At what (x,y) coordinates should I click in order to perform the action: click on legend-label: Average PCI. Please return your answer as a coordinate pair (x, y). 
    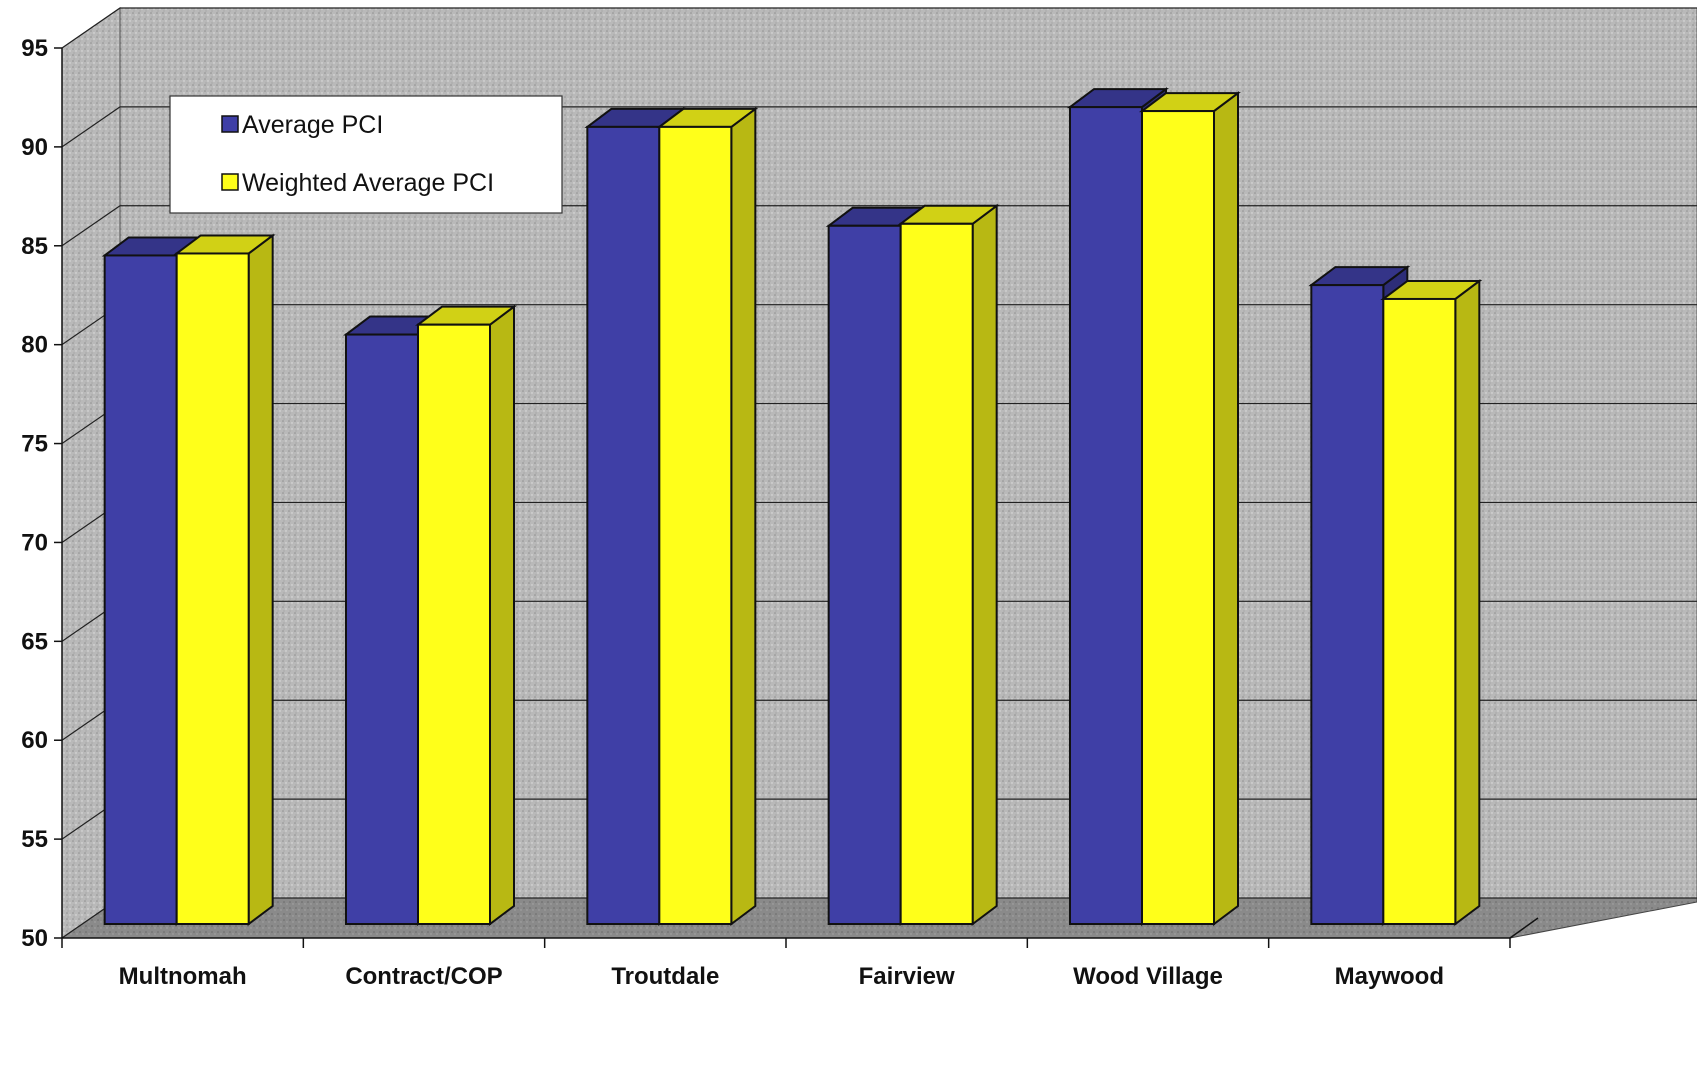
    Looking at the image, I should click on (312, 125).